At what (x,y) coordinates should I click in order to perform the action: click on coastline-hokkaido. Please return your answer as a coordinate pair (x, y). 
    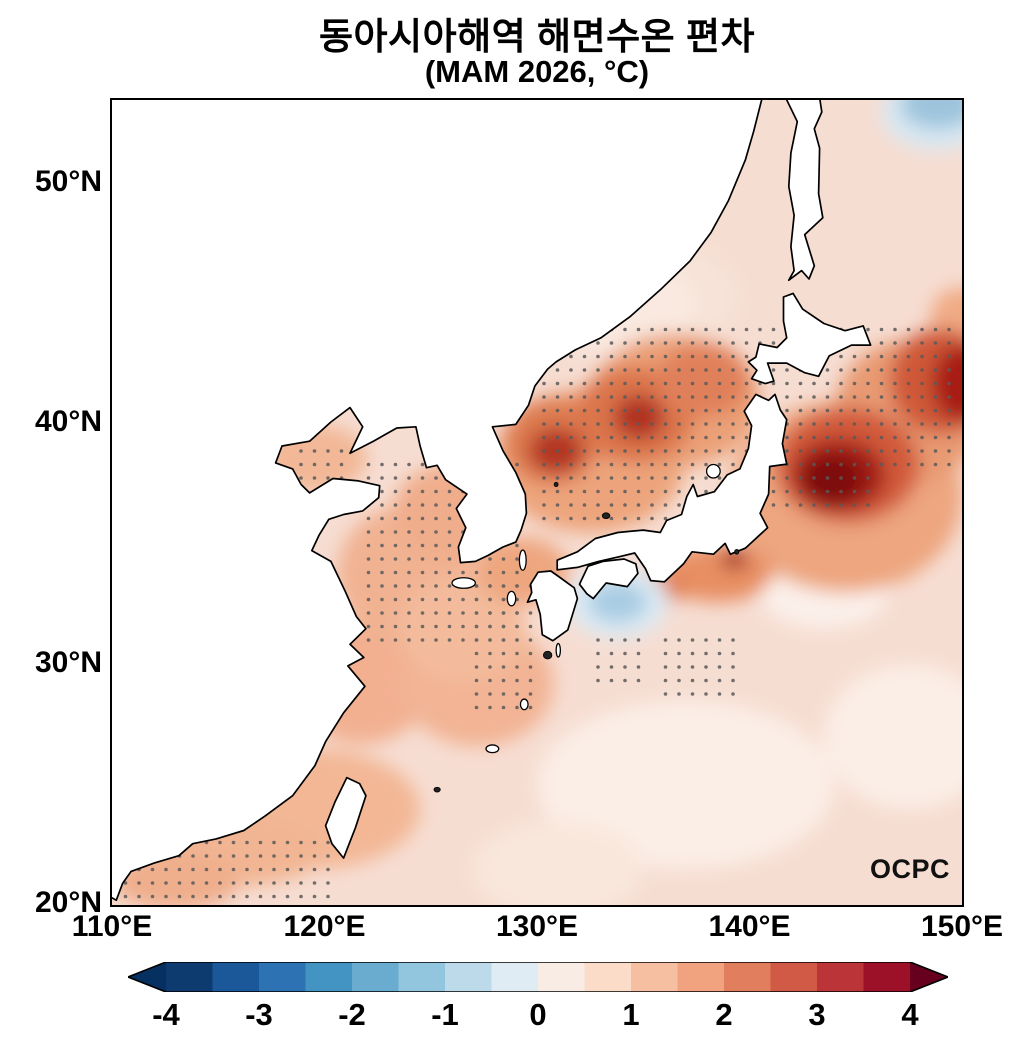
    Looking at the image, I should click on (809, 338).